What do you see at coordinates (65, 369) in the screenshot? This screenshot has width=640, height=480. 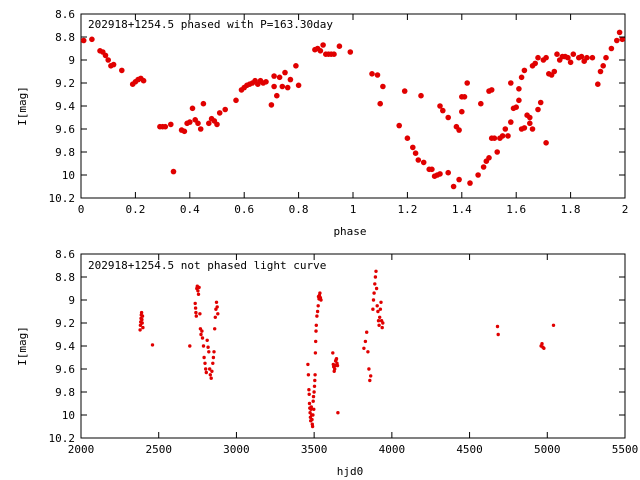 I see `y-tick-label: 9.6` at bounding box center [65, 369].